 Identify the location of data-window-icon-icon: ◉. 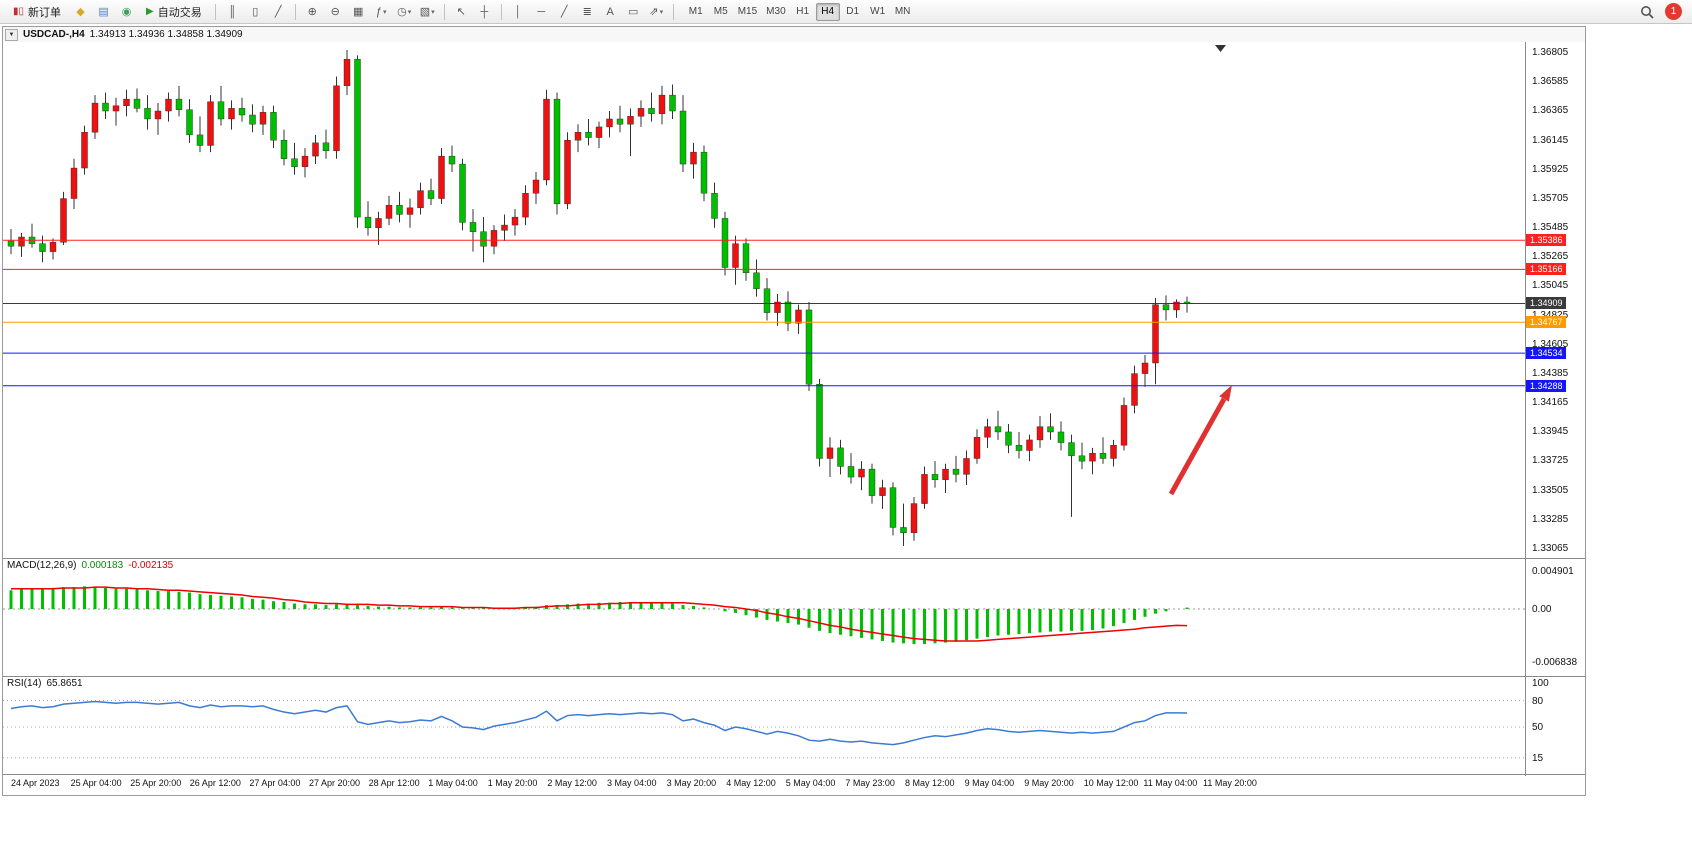
(126, 12).